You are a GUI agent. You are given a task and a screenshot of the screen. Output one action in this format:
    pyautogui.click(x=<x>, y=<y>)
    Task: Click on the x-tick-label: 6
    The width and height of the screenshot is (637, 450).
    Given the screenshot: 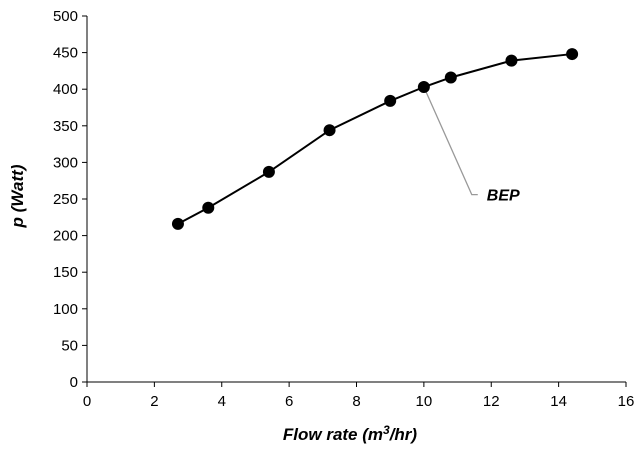 What is the action you would take?
    pyautogui.click(x=289, y=401)
    